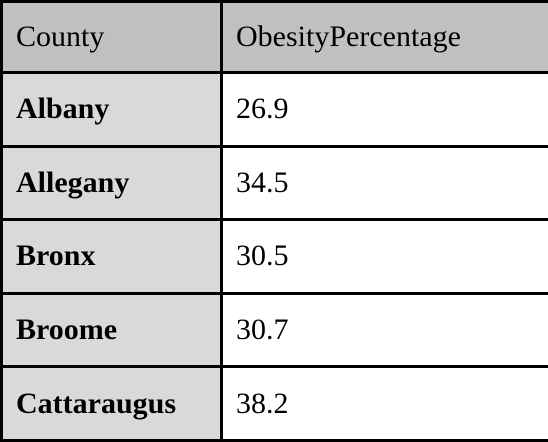 This screenshot has width=548, height=442. What do you see at coordinates (384, 403) in the screenshot?
I see `obesity-percentage-cell: 38.2` at bounding box center [384, 403].